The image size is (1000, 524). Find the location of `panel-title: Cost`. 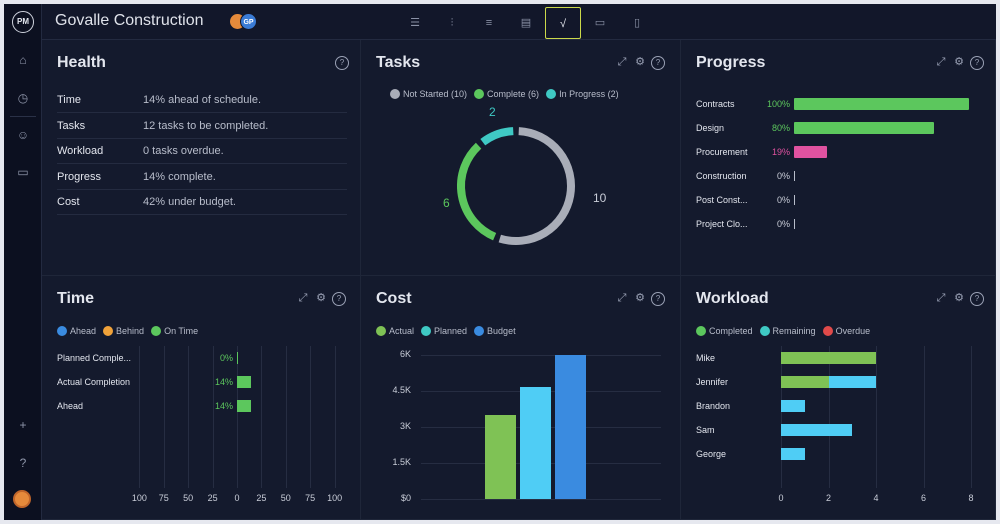

panel-title: Cost is located at coordinates (394, 298).